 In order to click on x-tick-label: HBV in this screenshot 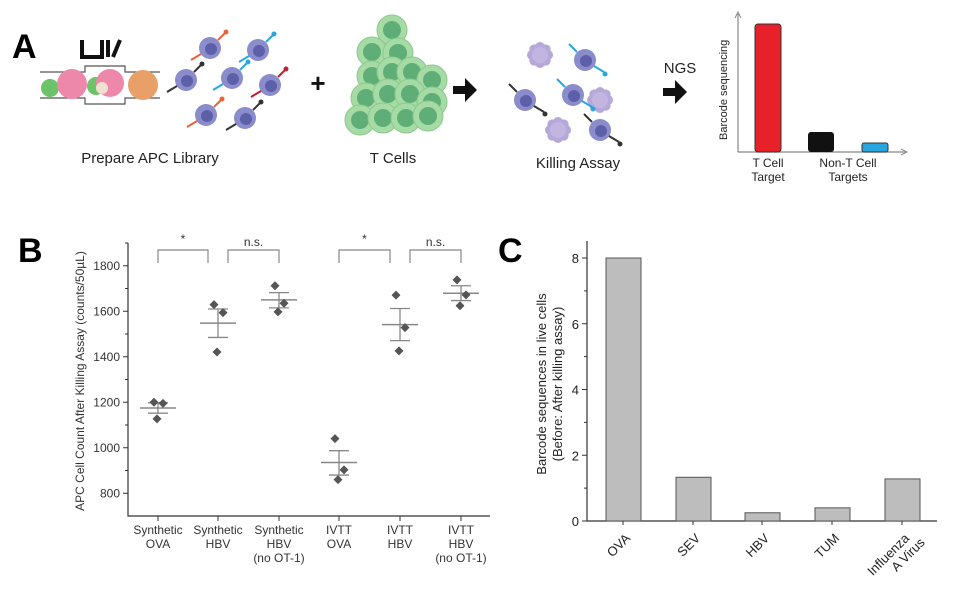, I will do `click(758, 545)`.